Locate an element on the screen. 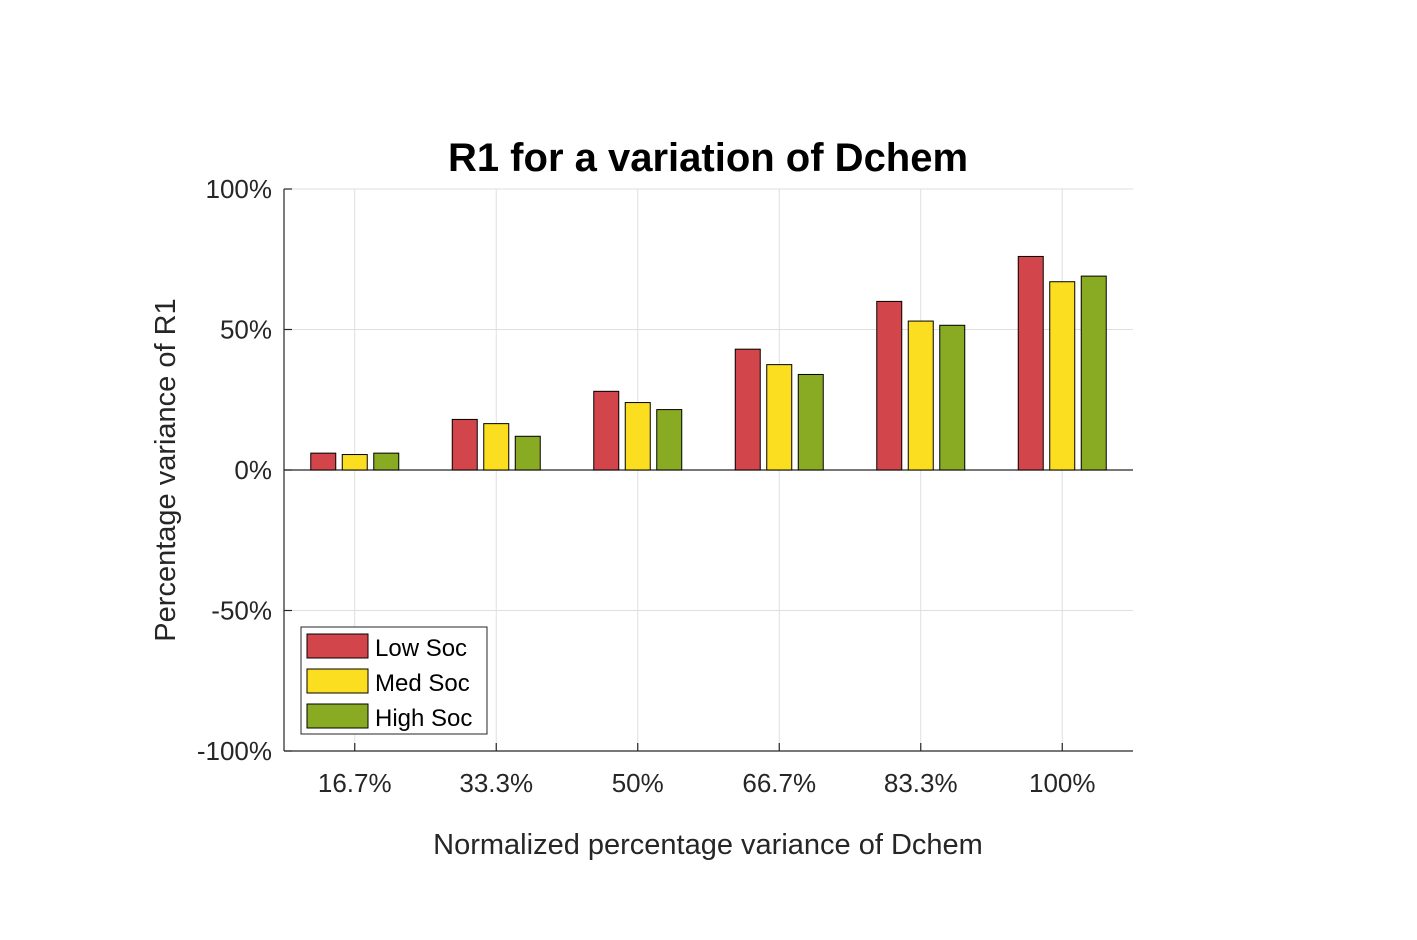 The width and height of the screenshot is (1417, 940). legend: Low Soc Med Soc High Soc is located at coordinates (394, 680).